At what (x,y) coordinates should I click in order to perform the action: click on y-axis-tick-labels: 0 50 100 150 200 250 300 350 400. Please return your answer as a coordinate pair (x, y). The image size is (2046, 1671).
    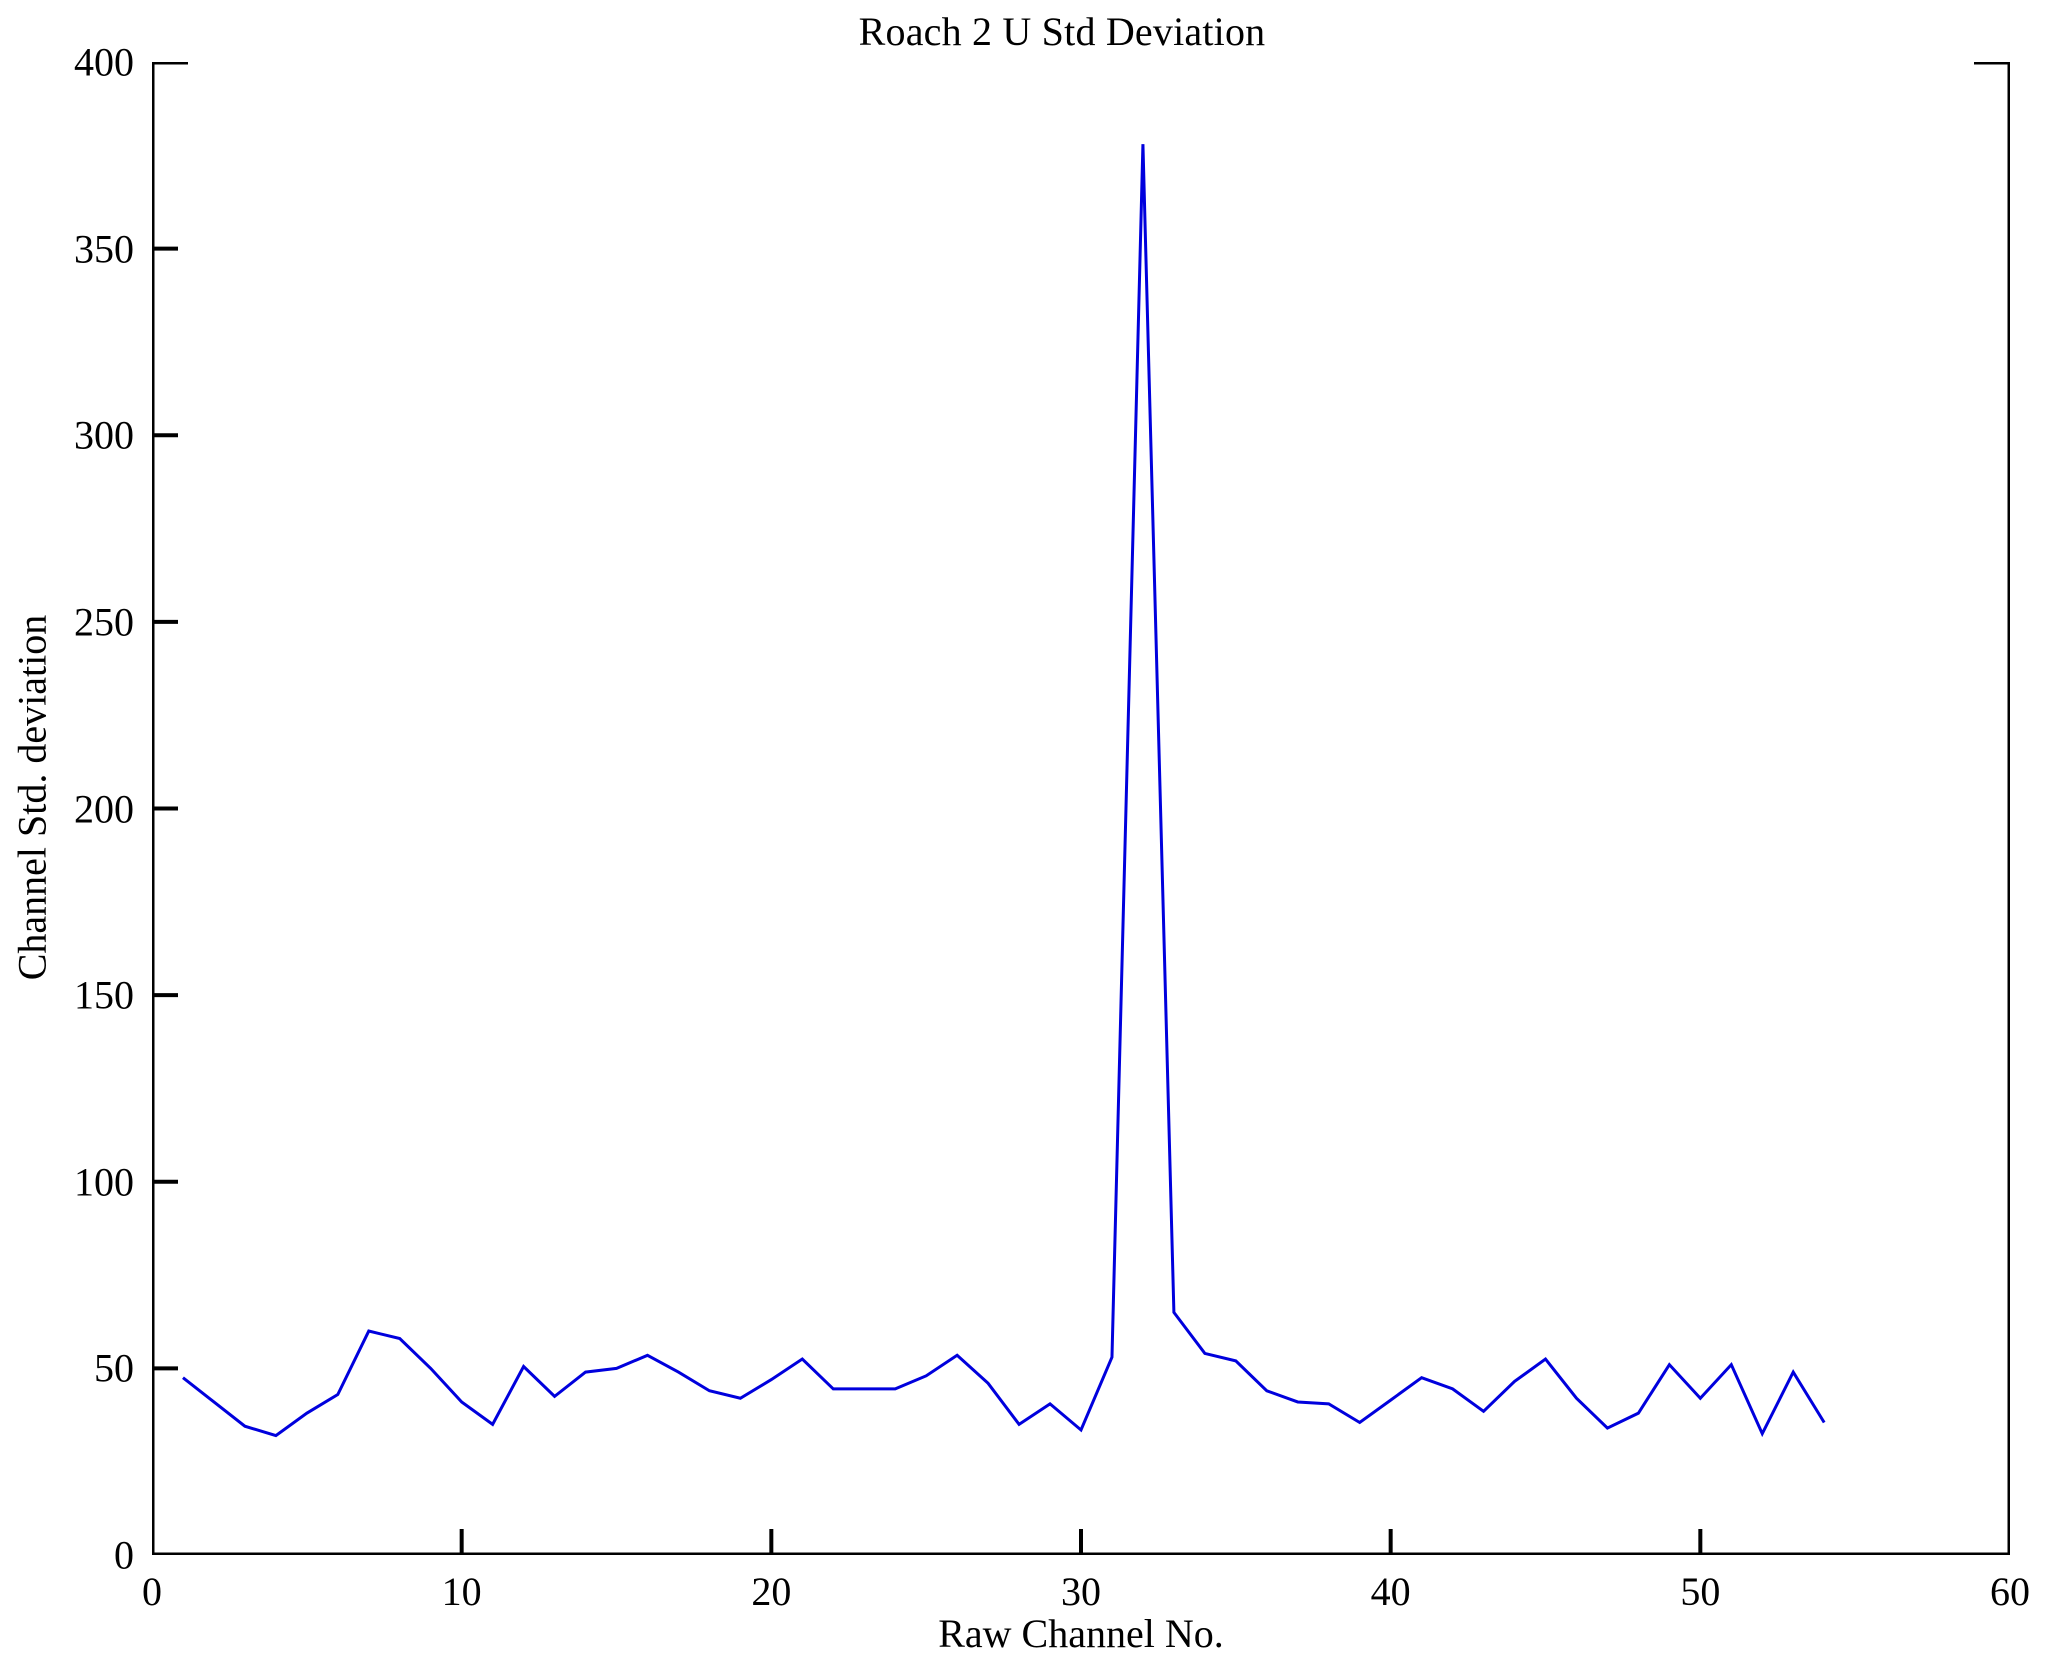
    Looking at the image, I should click on (67, 835).